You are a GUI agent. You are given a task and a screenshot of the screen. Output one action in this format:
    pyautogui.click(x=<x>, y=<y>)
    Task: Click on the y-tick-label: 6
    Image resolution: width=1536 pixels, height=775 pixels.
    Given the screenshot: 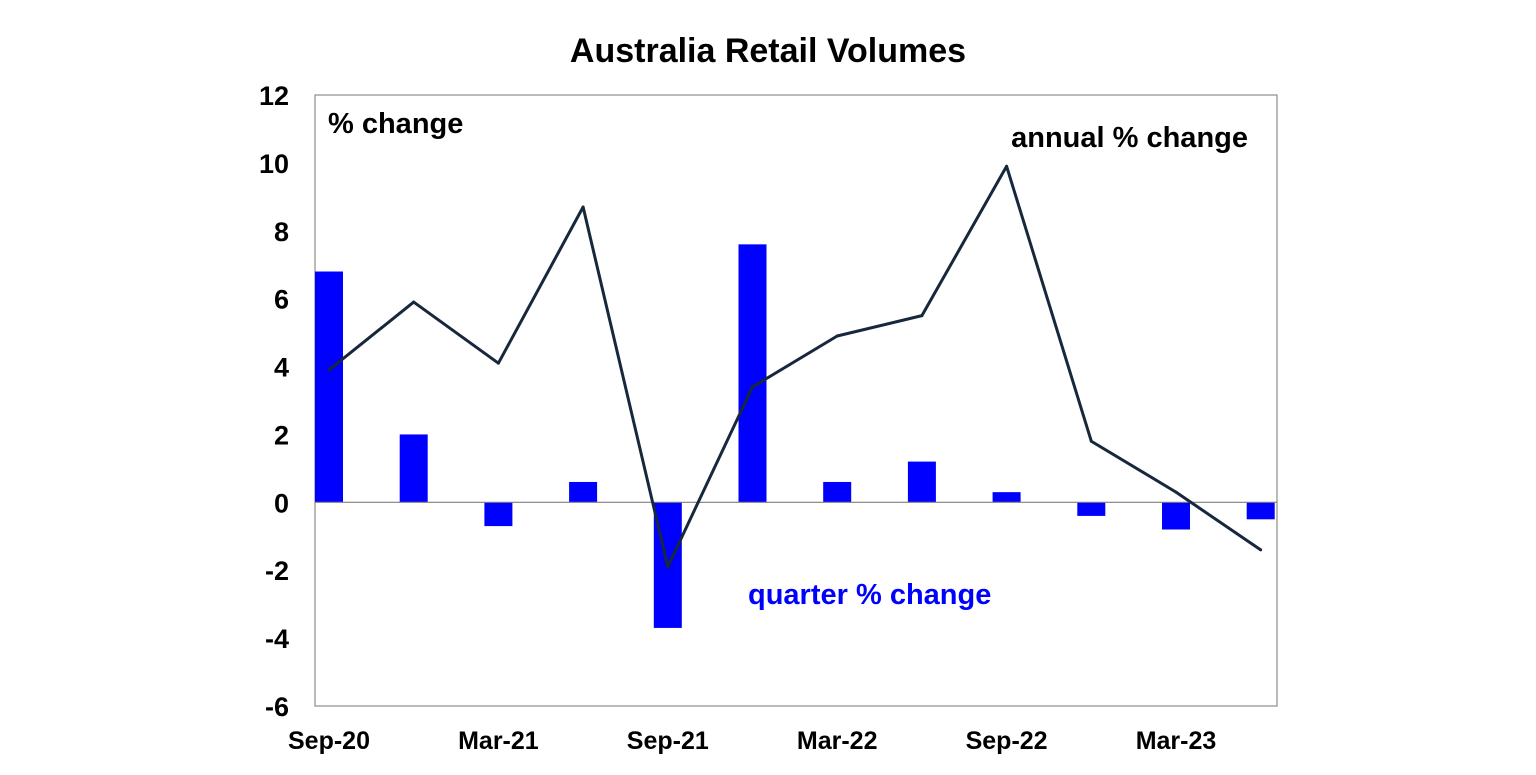 What is the action you would take?
    pyautogui.click(x=281, y=300)
    